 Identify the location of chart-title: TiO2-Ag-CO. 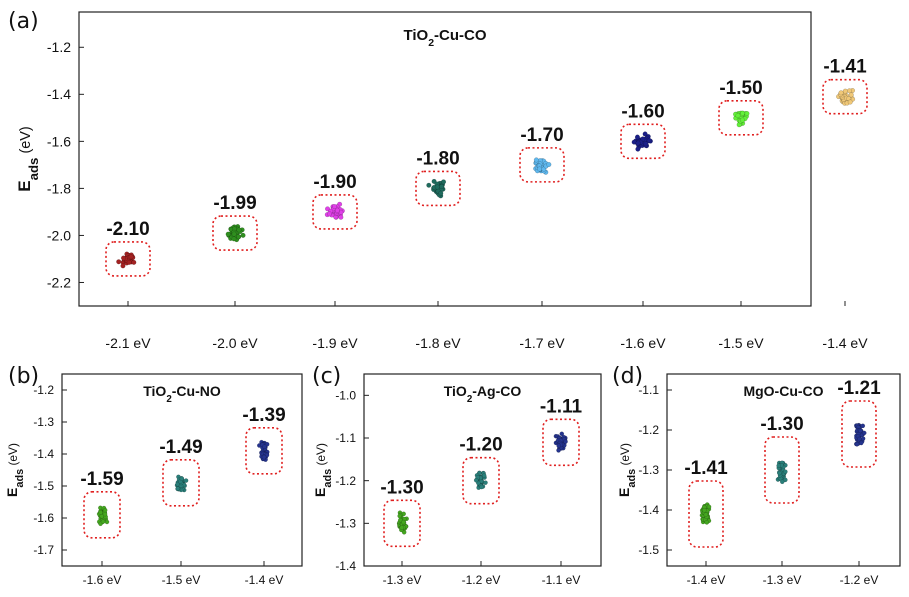
(483, 394).